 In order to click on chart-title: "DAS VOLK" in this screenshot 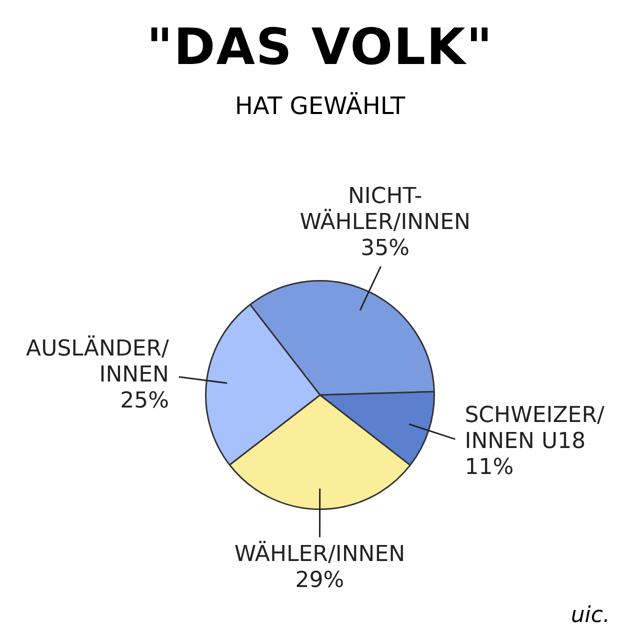, I will do `click(320, 47)`.